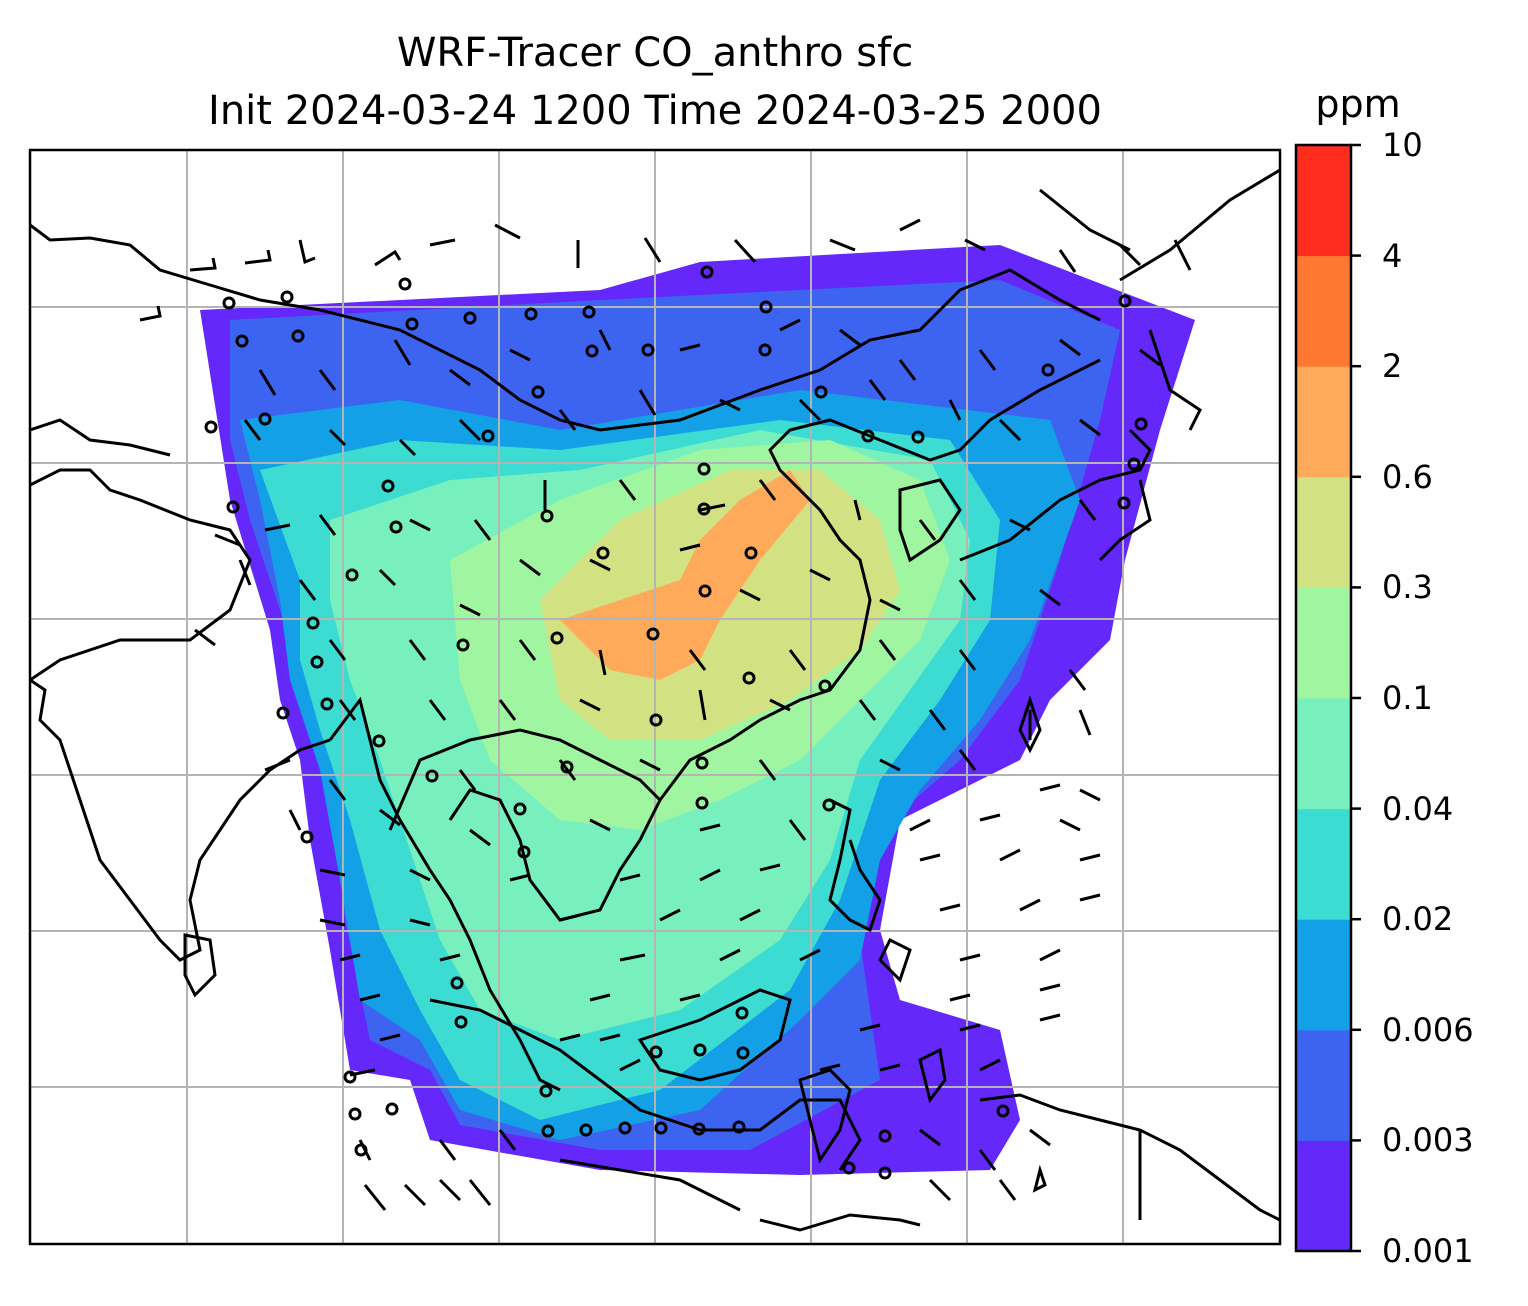  What do you see at coordinates (1407, 698) in the screenshot?
I see `colorbar-tick-label: 0.1` at bounding box center [1407, 698].